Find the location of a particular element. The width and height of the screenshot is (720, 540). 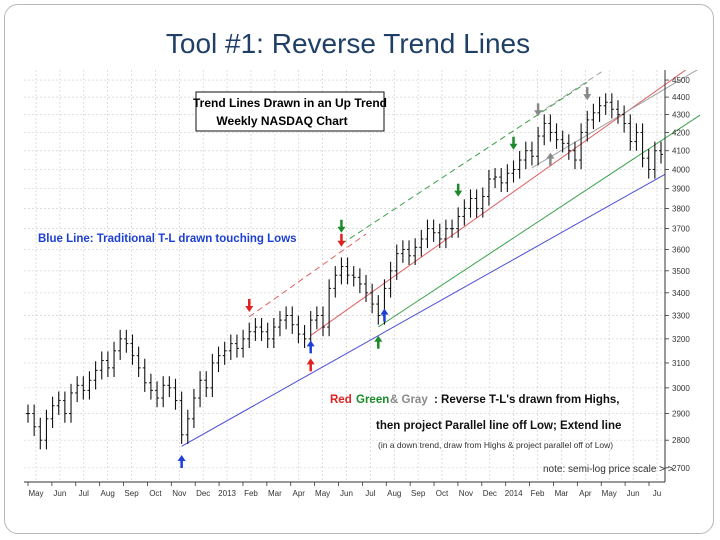

y-tick-label: 2800 is located at coordinates (681, 440).